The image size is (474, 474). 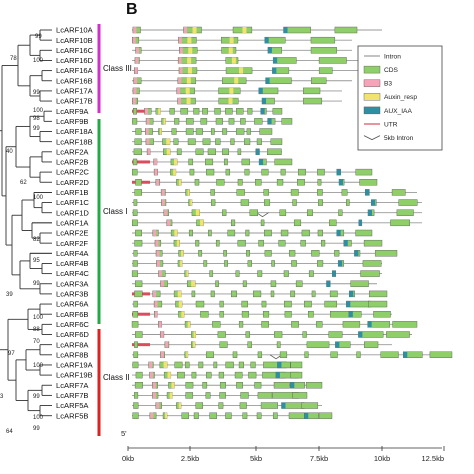 What do you see at coordinates (390, 97) in the screenshot?
I see `legend-item: Auxin_resp` at bounding box center [390, 97].